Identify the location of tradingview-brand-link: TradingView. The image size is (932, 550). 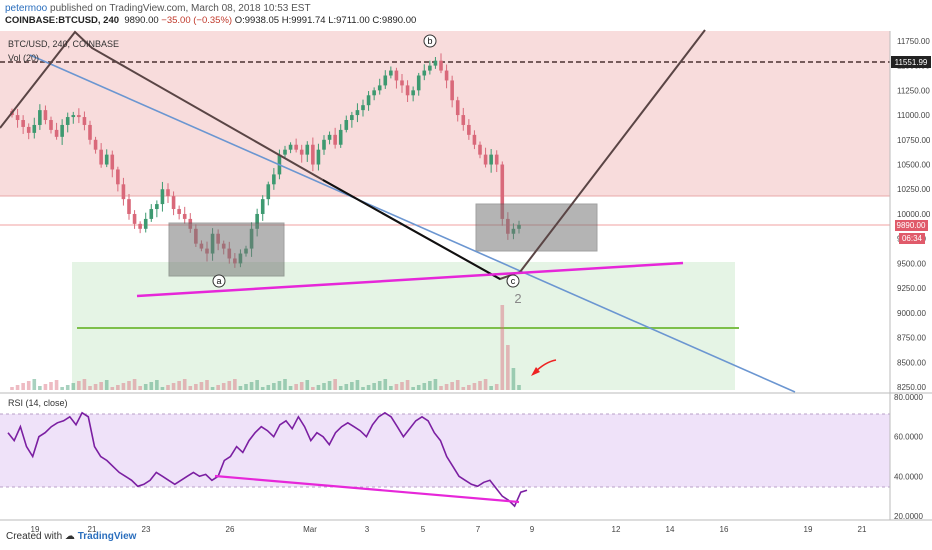
(107, 536).